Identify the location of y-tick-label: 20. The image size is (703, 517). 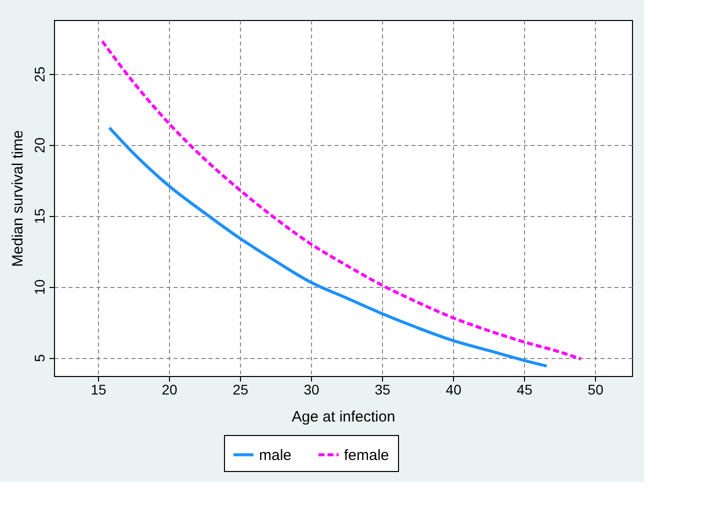
(40, 145).